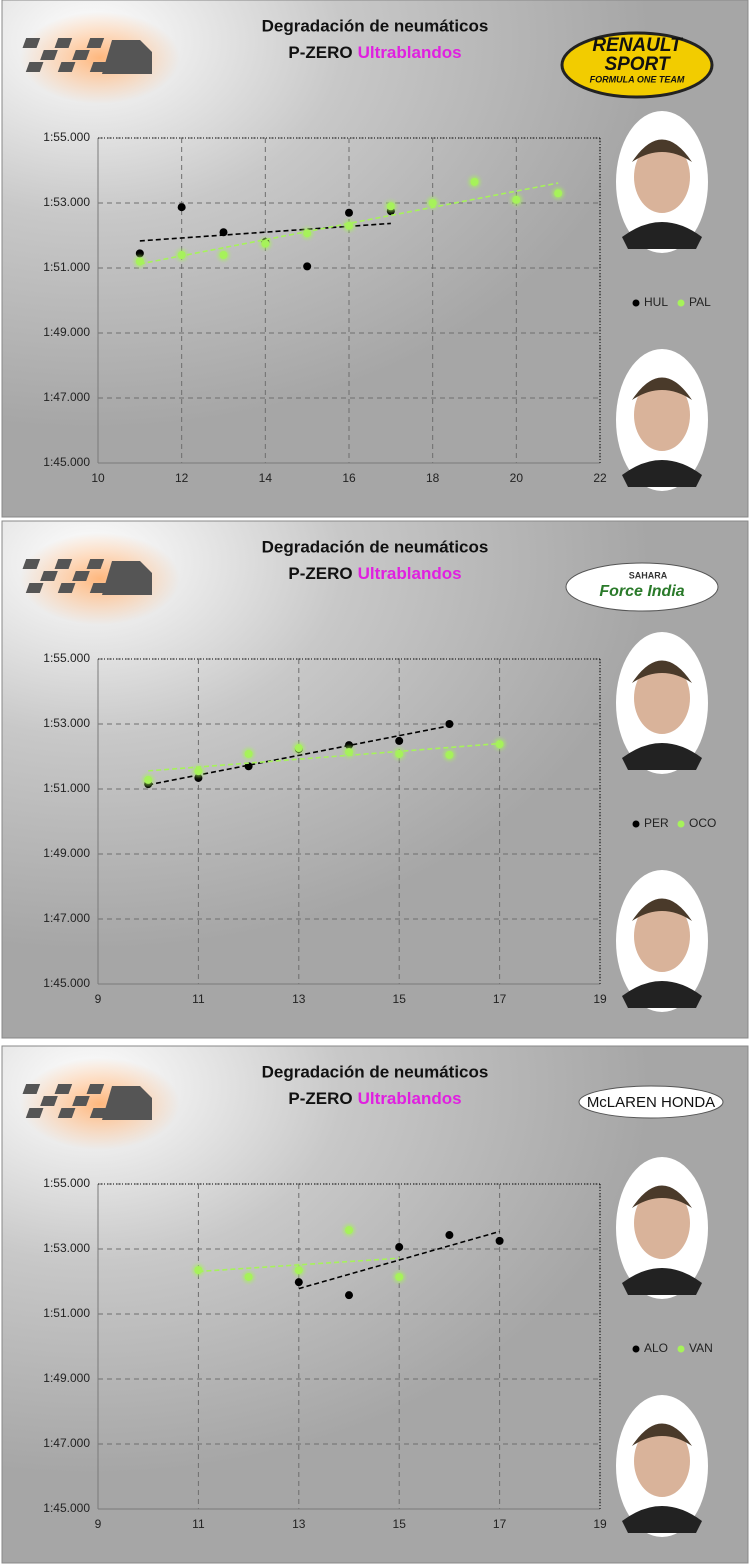 The width and height of the screenshot is (750, 1567). I want to click on x-tick-label: 13, so click(299, 999).